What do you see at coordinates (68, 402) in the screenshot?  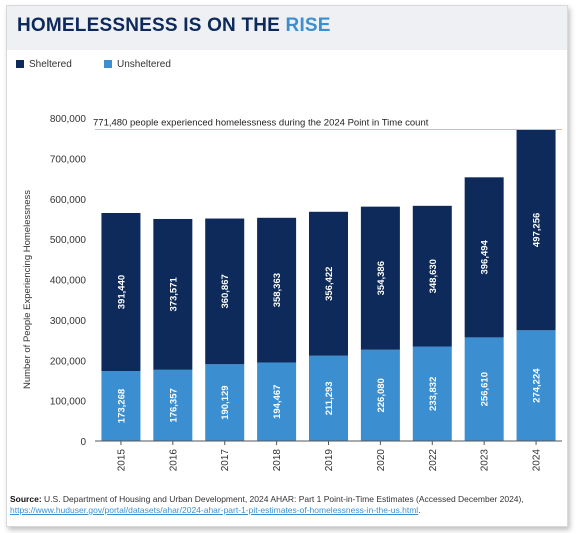 I see `y-tick-label: 100,000` at bounding box center [68, 402].